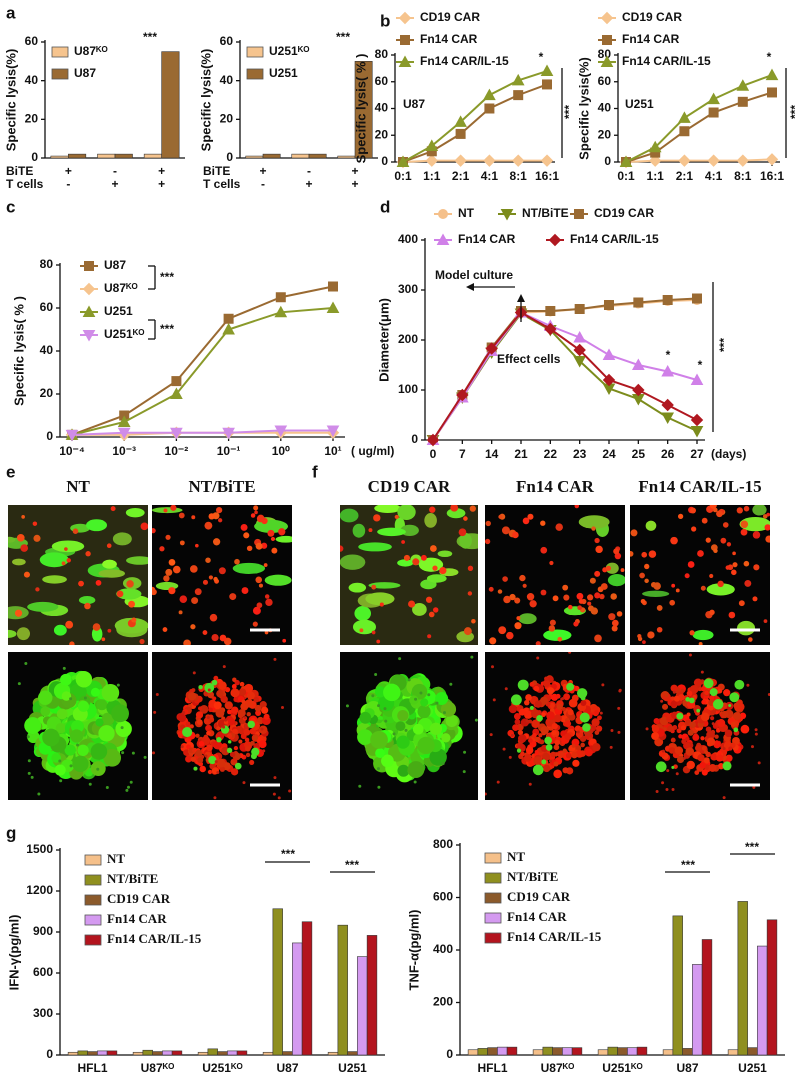 The height and width of the screenshot is (1073, 800). What do you see at coordinates (413, 950) in the screenshot?
I see `y-axis-label: TNF-α(pg/ml)` at bounding box center [413, 950].